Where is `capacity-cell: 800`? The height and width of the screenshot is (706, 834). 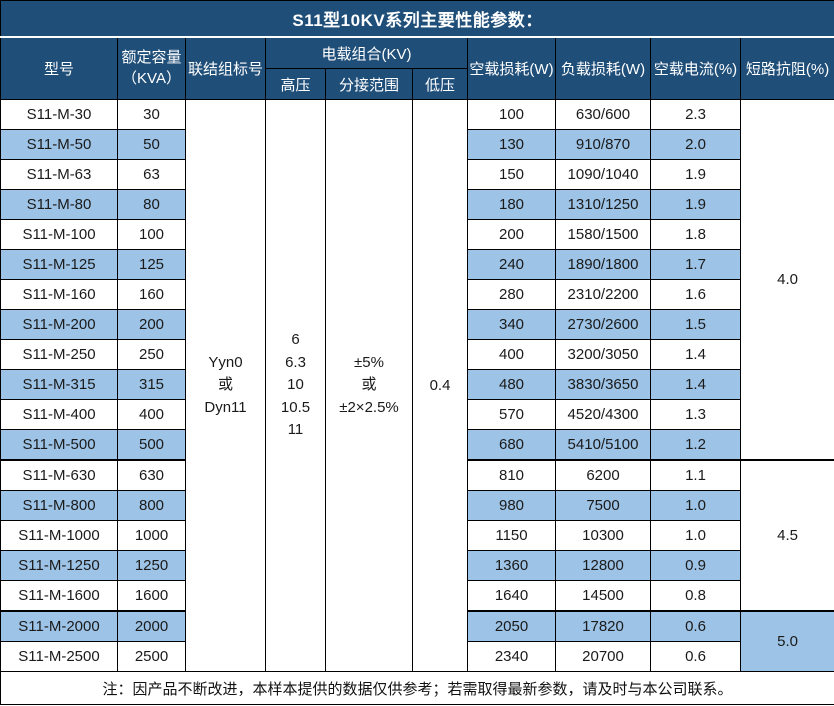 capacity-cell: 800 is located at coordinates (151, 505).